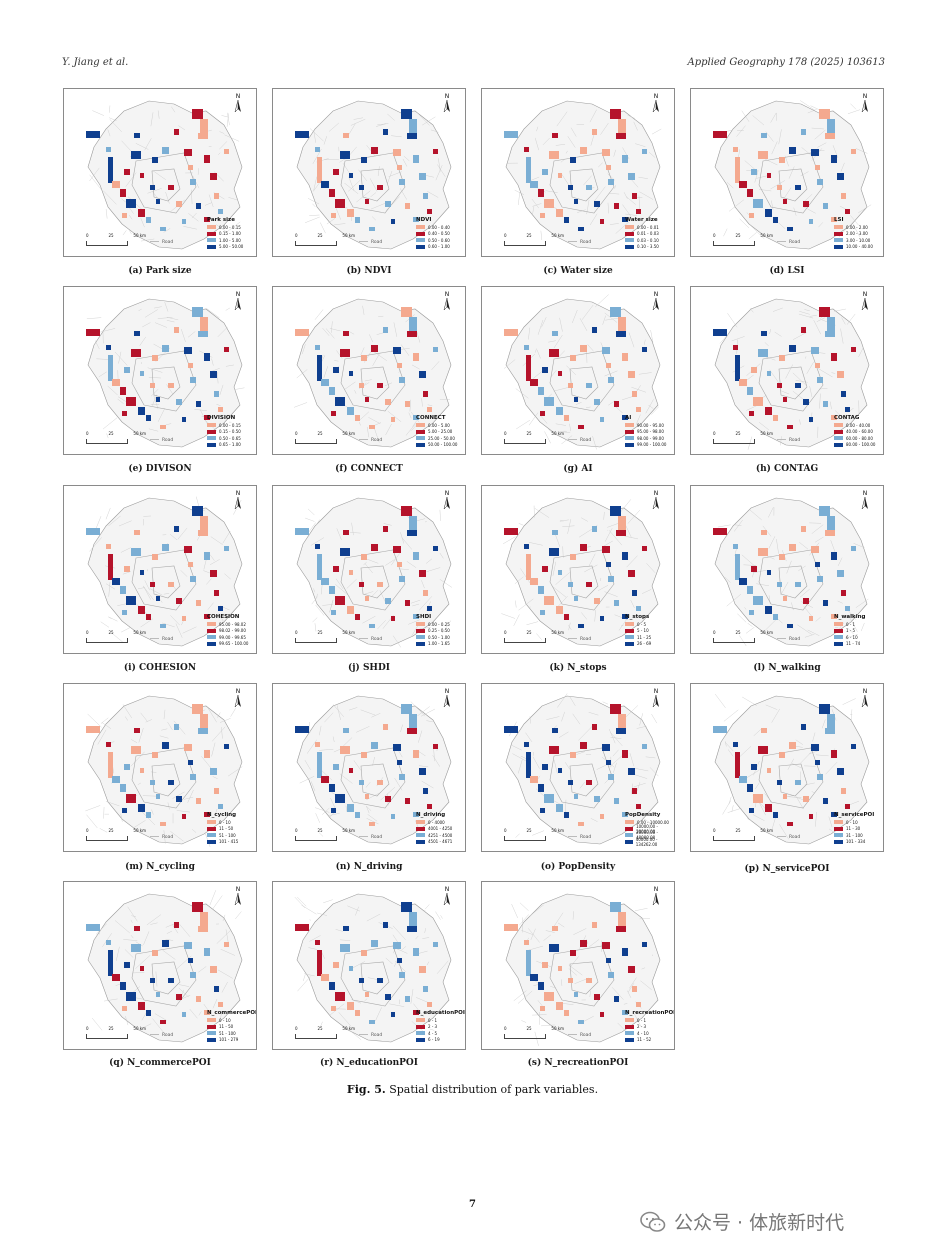 The height and width of the screenshot is (1260, 945). Describe the element at coordinates (637, 617) in the screenshot. I see `legend-title: N_stops` at that location.